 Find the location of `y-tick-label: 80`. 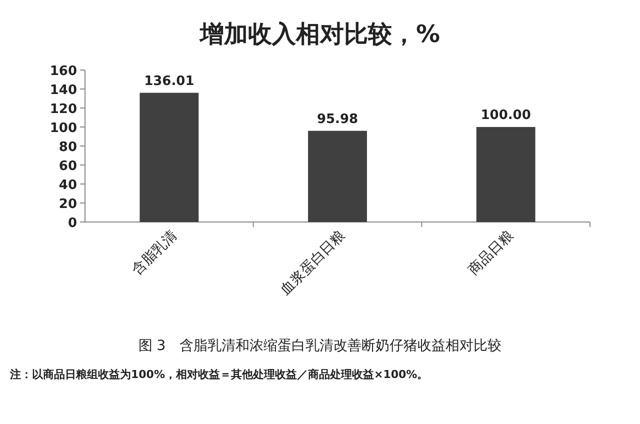

y-tick-label: 80 is located at coordinates (67, 147).